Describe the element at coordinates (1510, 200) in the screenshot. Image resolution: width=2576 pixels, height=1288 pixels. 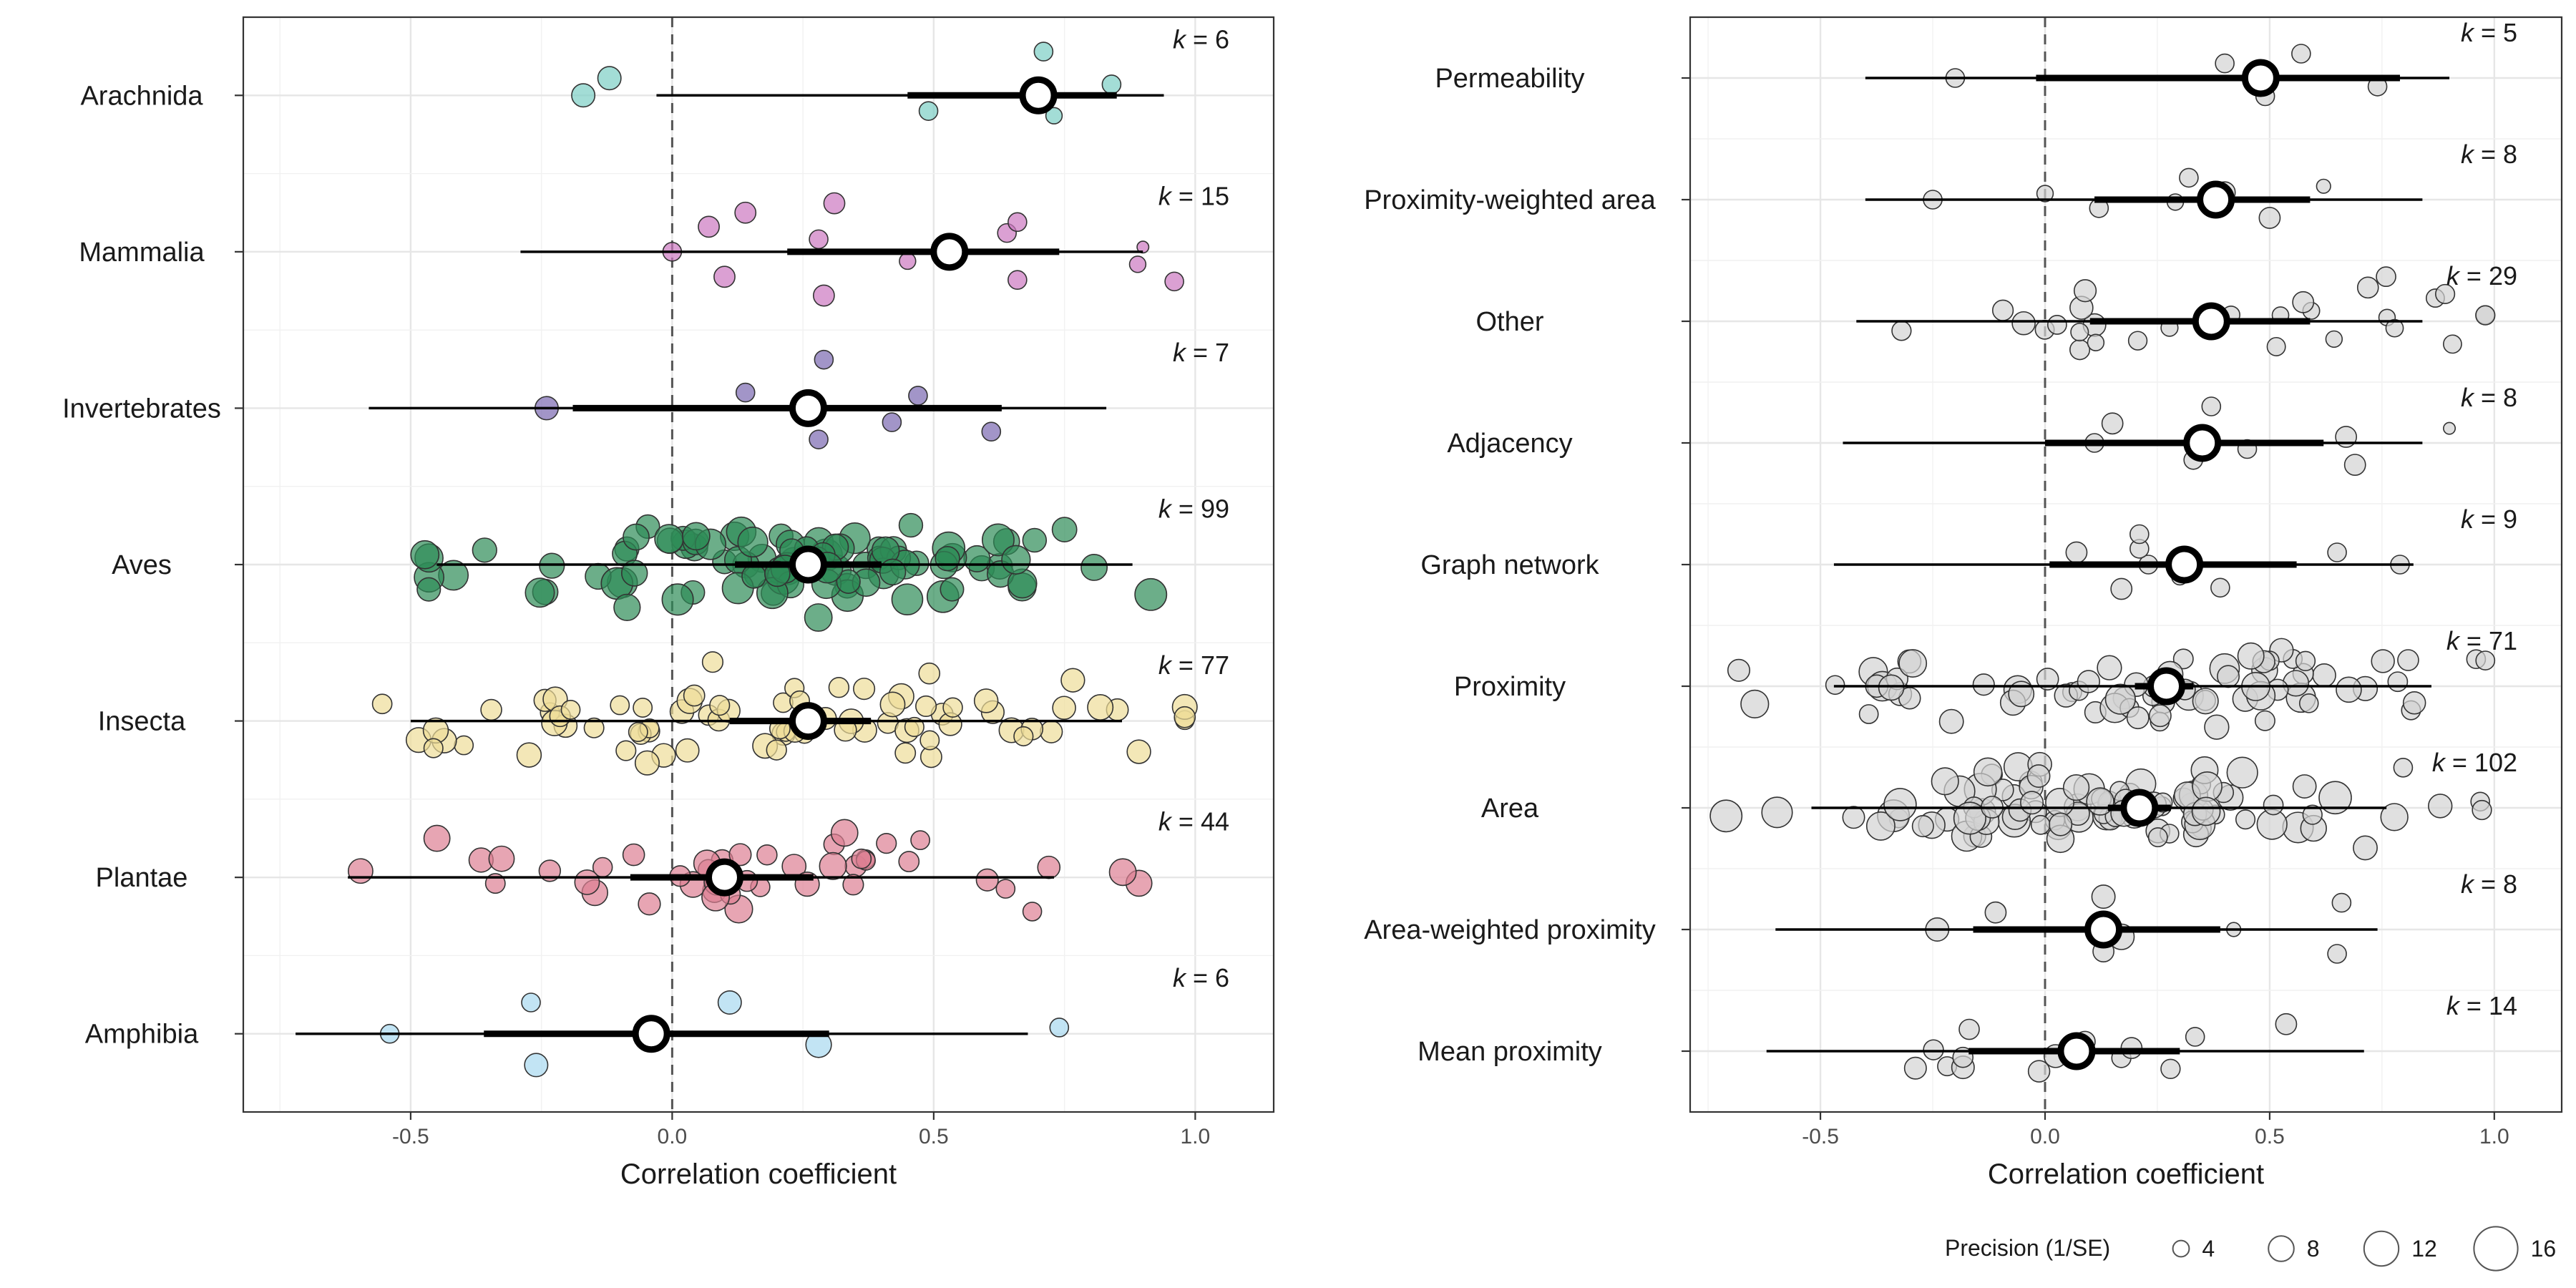
I see `category-label: Proximity-weighted area` at that location.